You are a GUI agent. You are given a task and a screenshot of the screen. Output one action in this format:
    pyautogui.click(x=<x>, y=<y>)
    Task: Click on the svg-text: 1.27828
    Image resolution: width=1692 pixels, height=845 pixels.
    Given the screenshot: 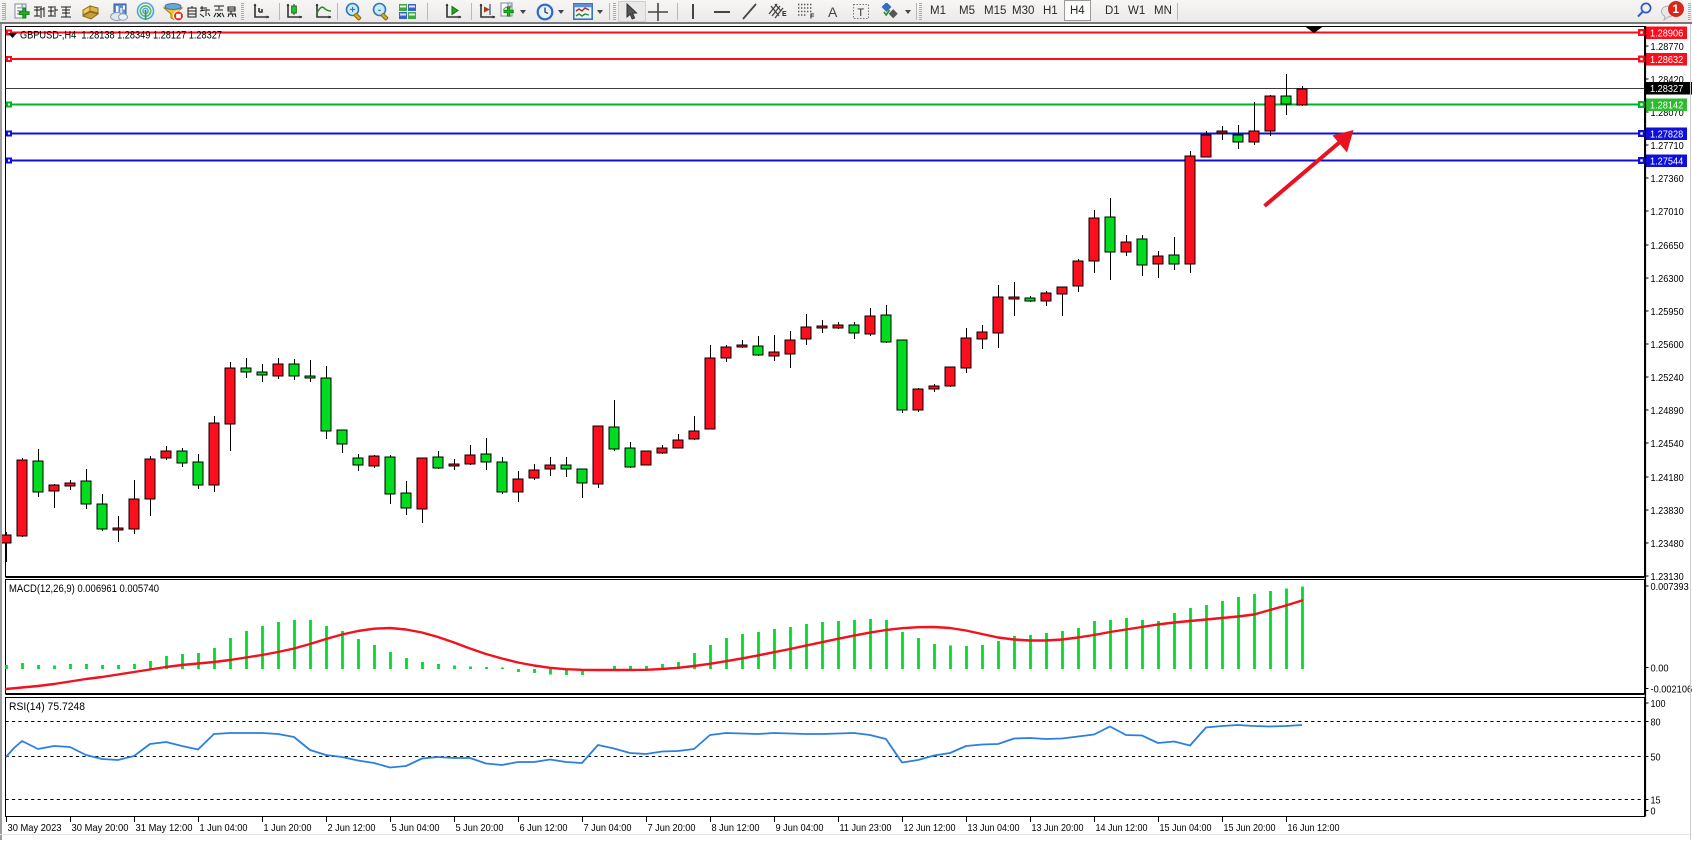 What is the action you would take?
    pyautogui.click(x=1666, y=134)
    